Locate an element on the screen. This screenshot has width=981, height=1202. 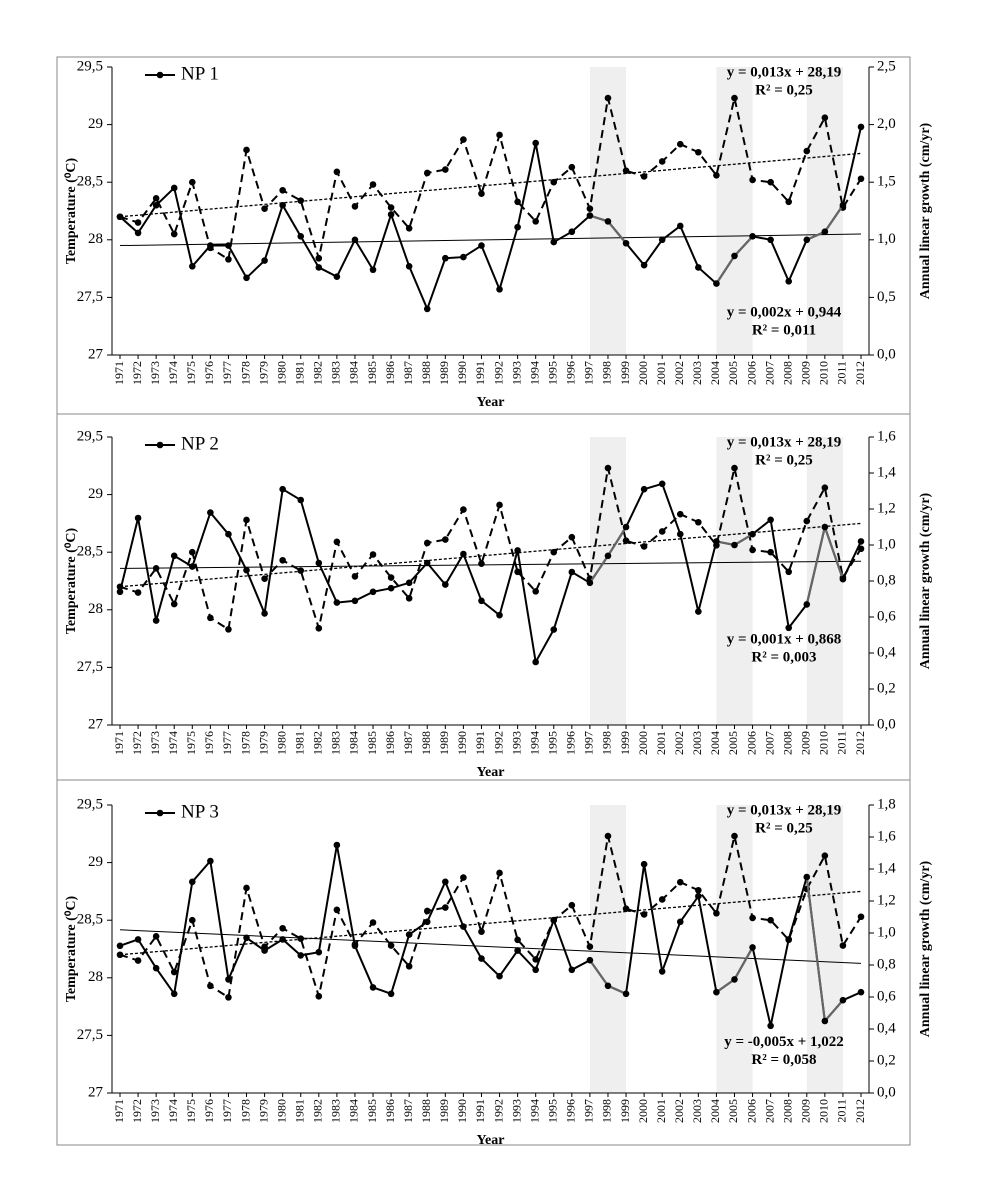
x-tick-label: 1988 is located at coordinates (426, 743).